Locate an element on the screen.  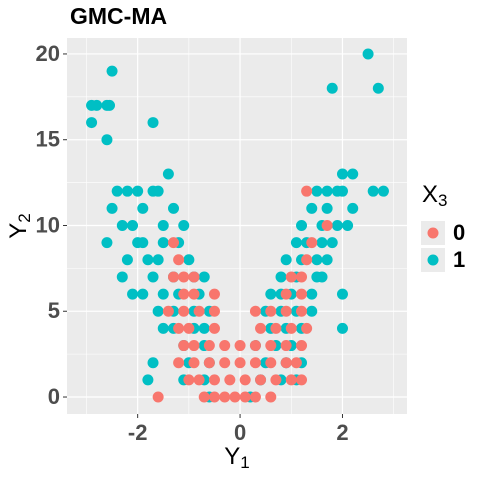
y-label-base: Y is located at coordinates (18, 231).